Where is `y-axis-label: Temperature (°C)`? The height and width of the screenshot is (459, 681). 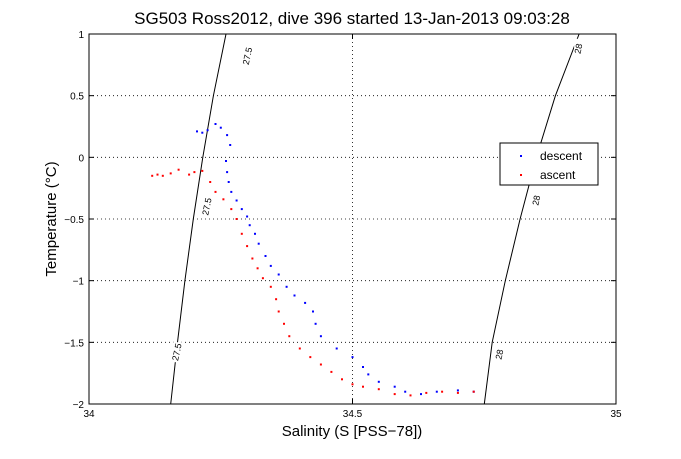
y-axis-label: Temperature (°C) is located at coordinates (51, 218).